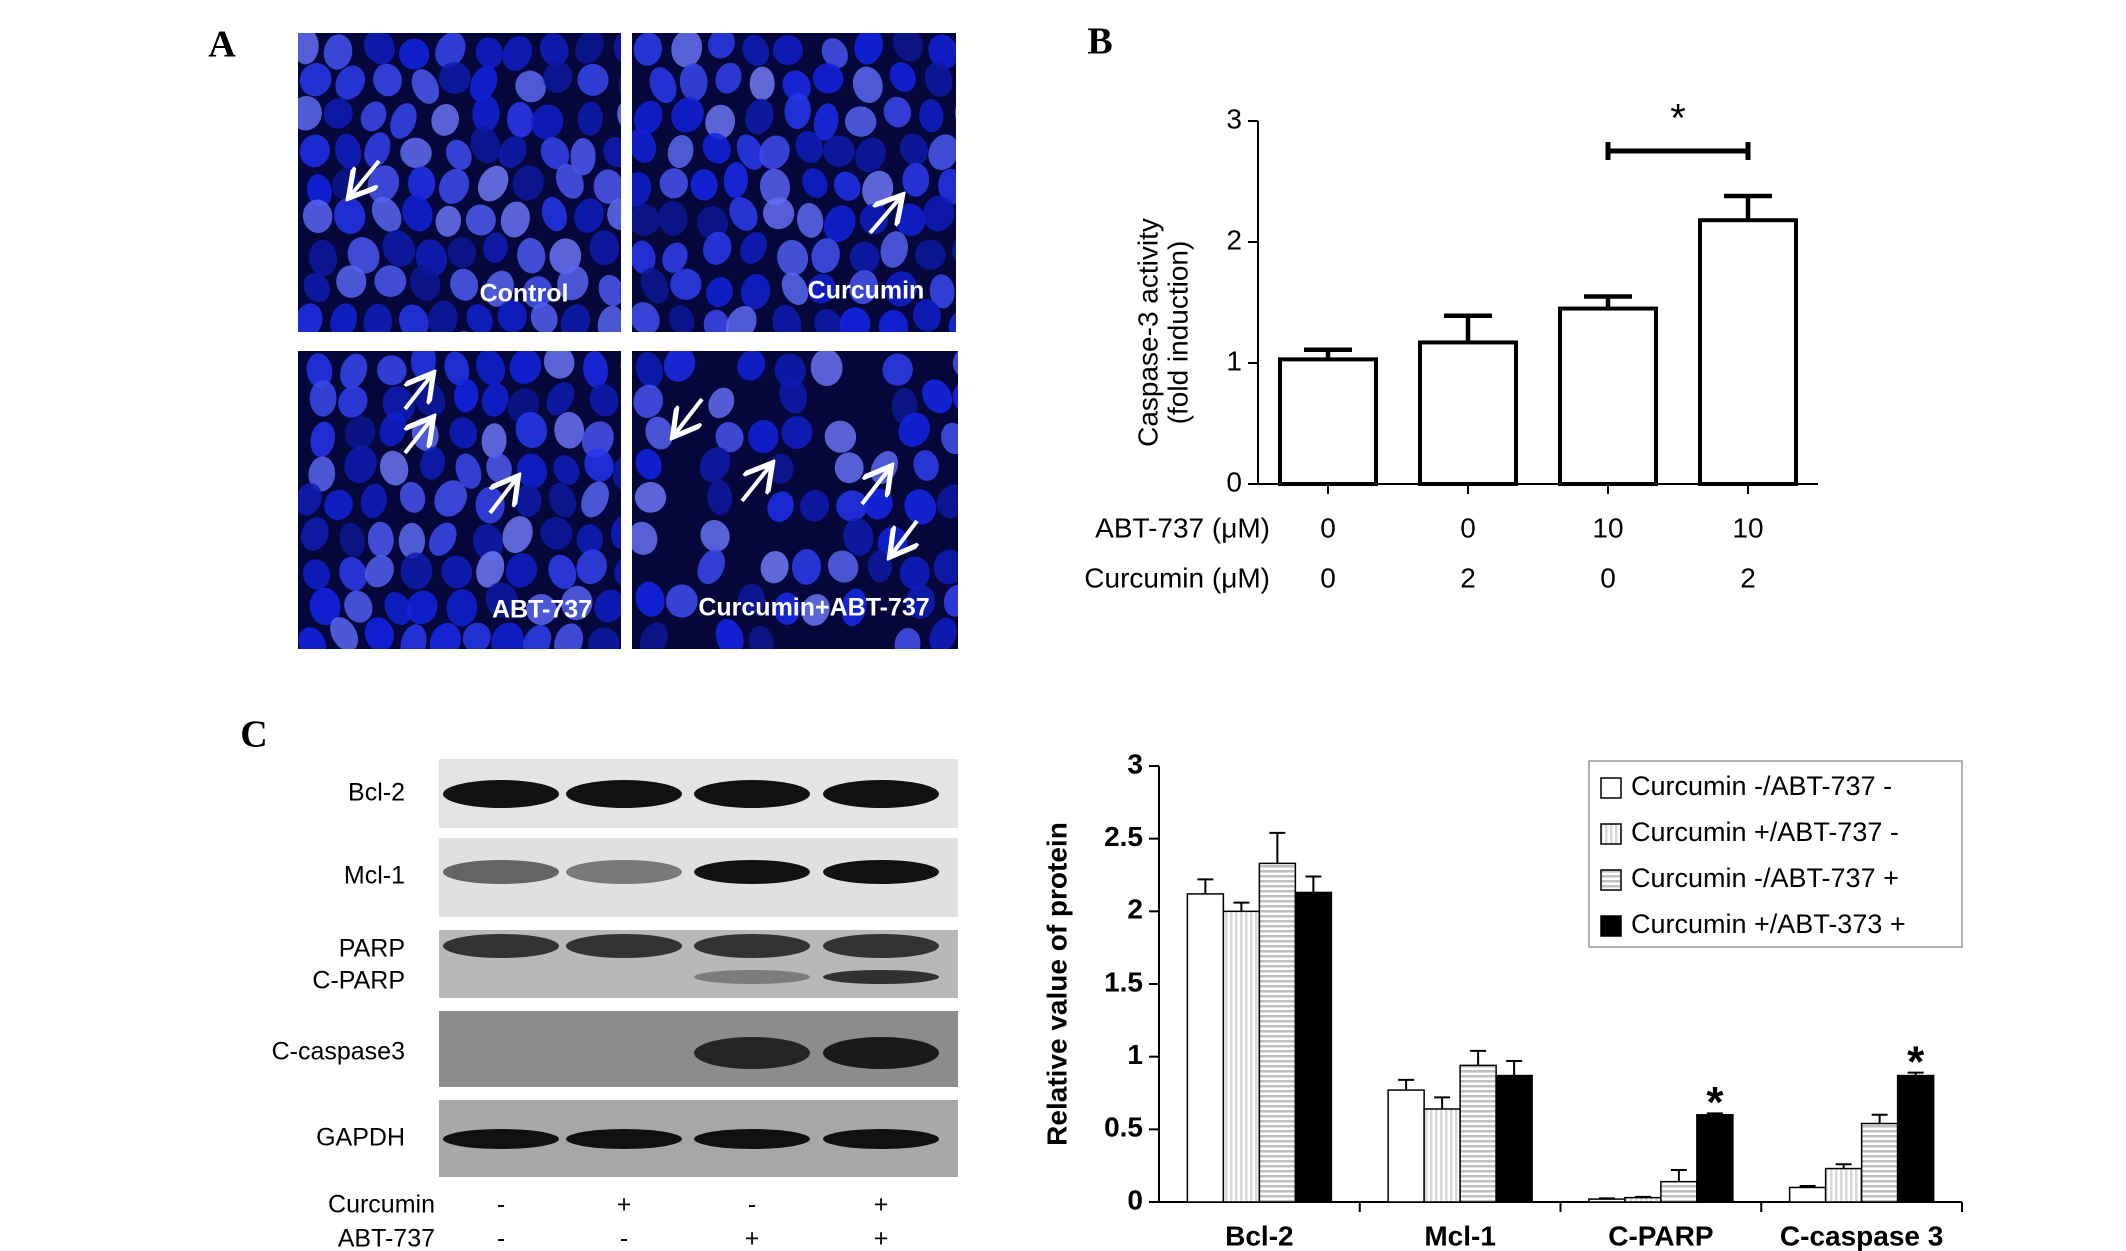  What do you see at coordinates (1123, 981) in the screenshot?
I see `y-tick-label: 1.5` at bounding box center [1123, 981].